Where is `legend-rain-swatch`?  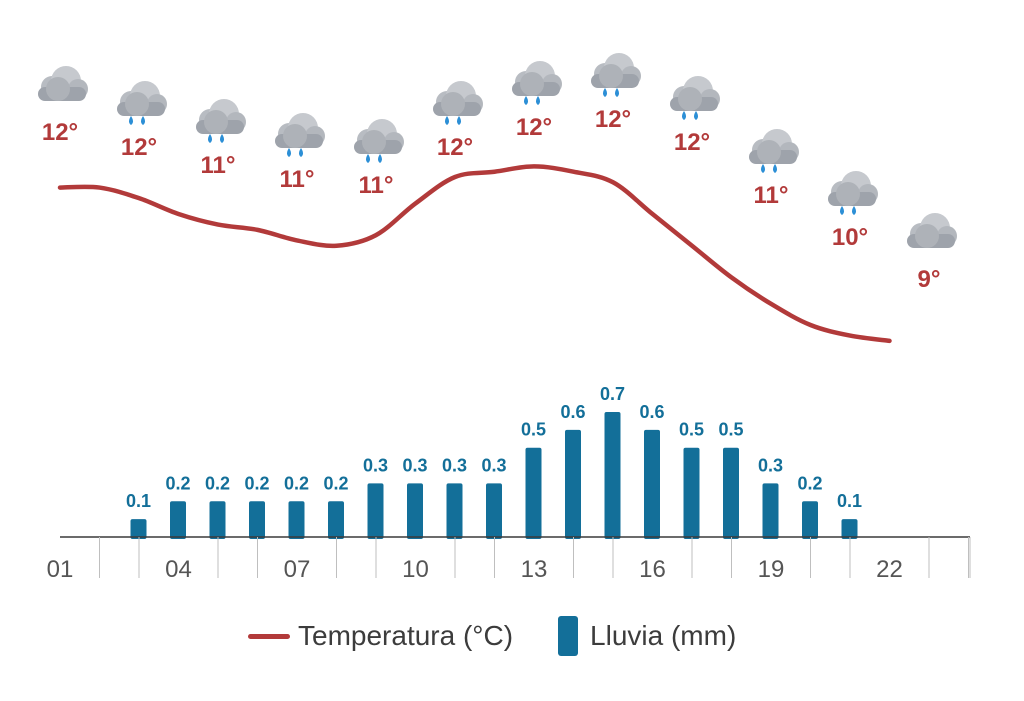
legend-rain-swatch is located at coordinates (568, 636).